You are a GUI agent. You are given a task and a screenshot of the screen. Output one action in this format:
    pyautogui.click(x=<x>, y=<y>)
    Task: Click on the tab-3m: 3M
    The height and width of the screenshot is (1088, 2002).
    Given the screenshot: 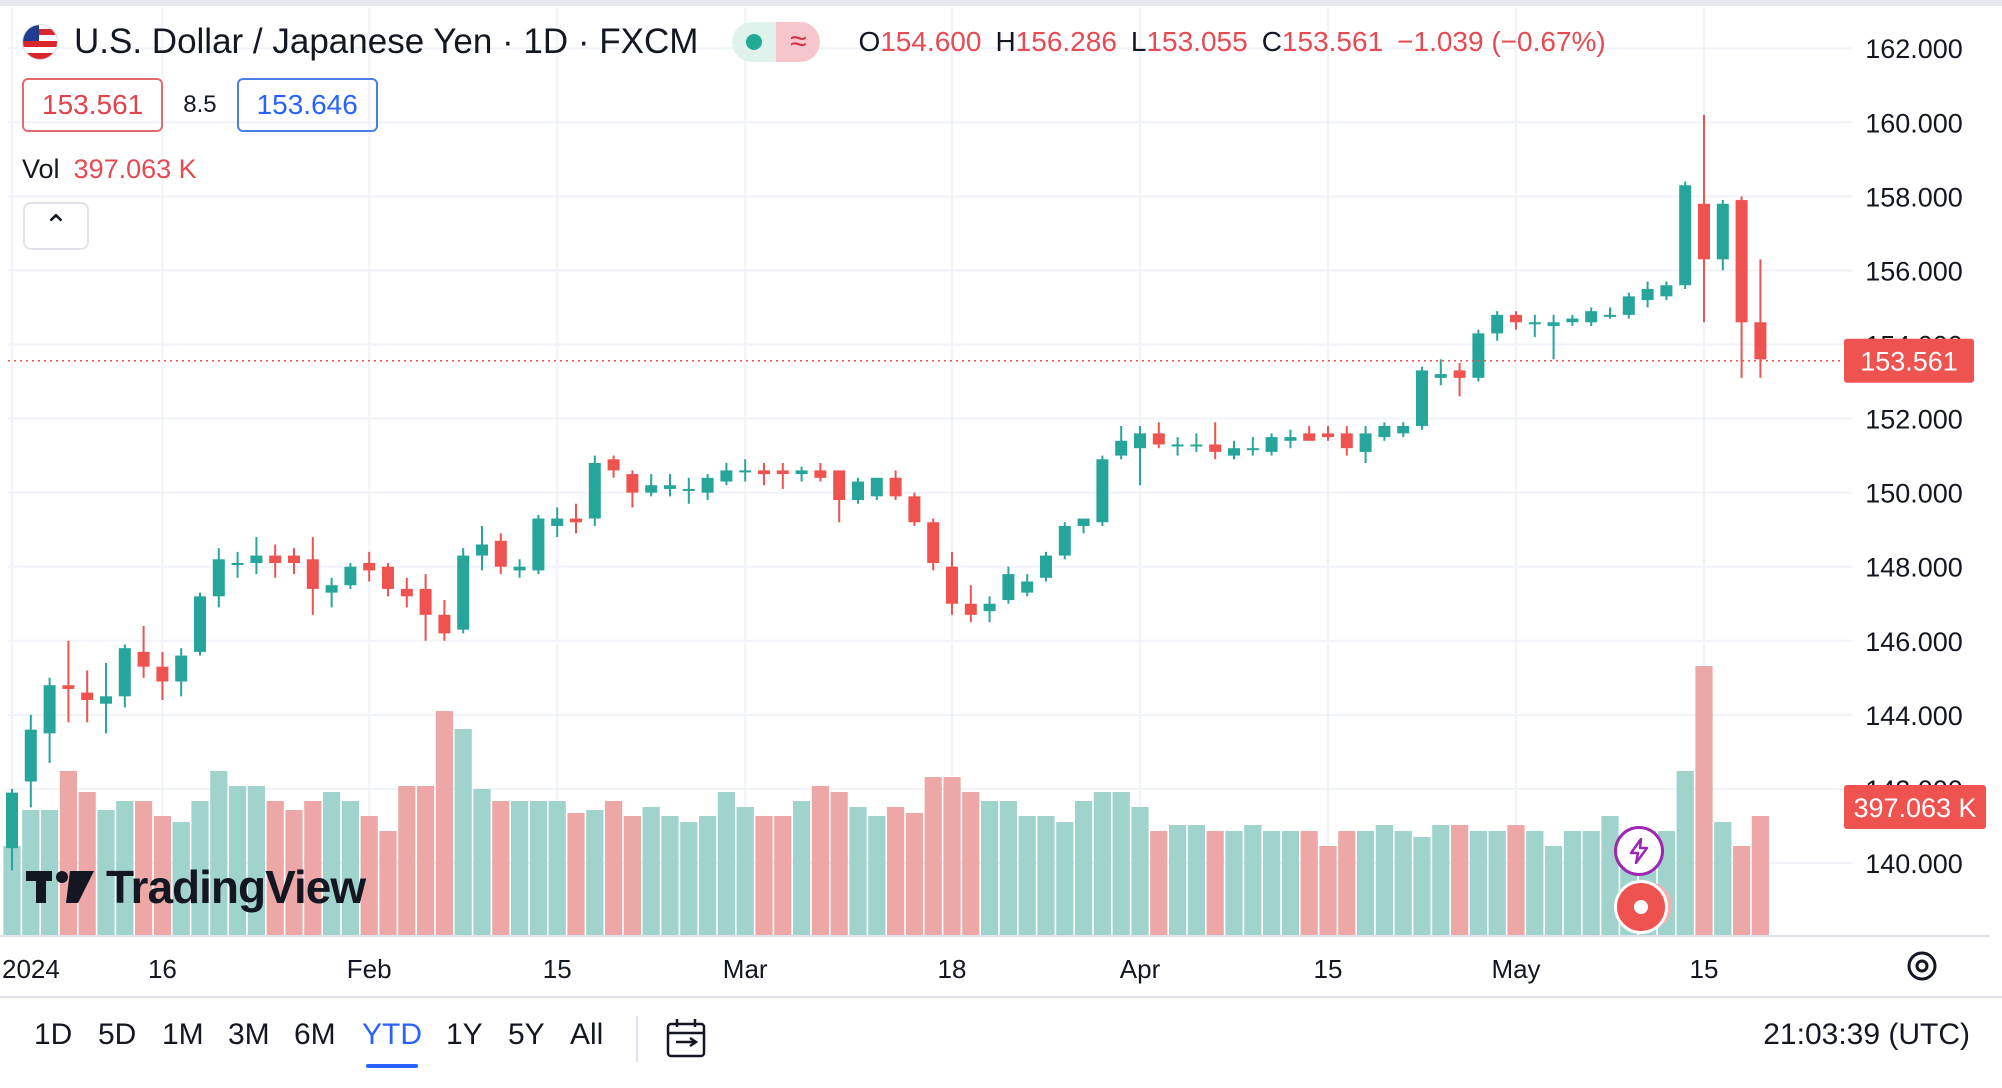 What is the action you would take?
    pyautogui.click(x=249, y=1034)
    